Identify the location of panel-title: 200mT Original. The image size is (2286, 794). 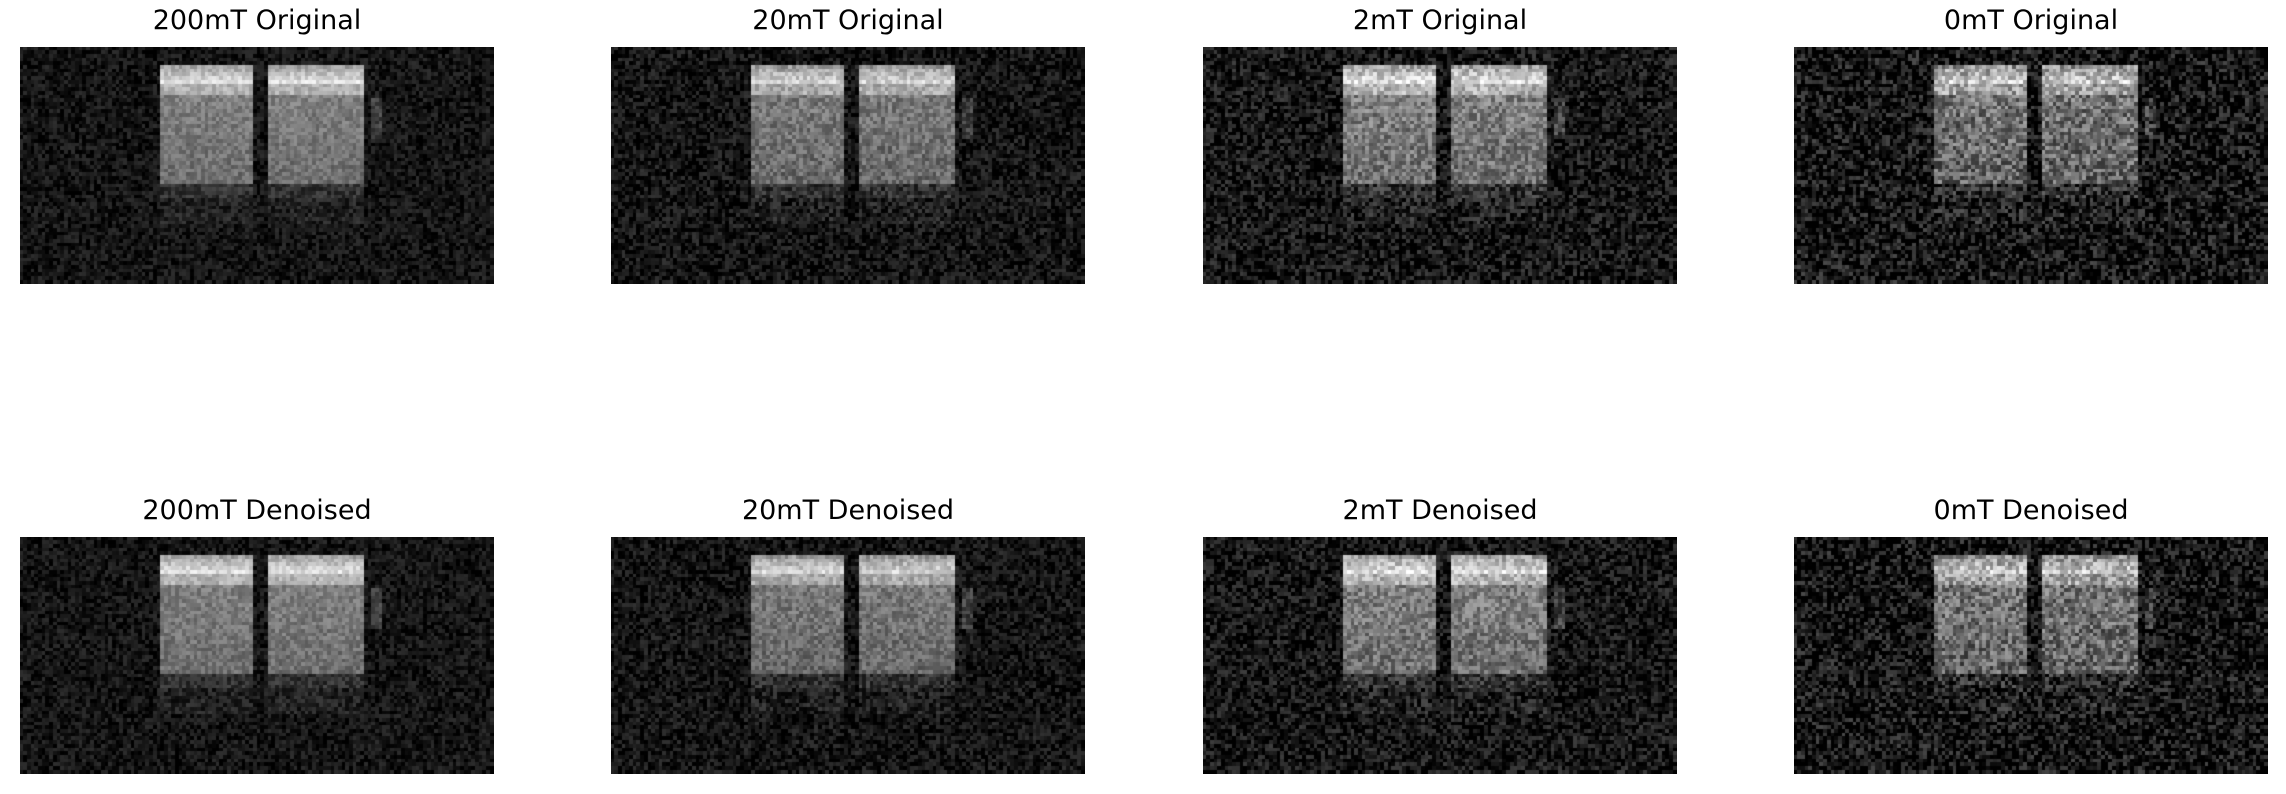
(257, 20).